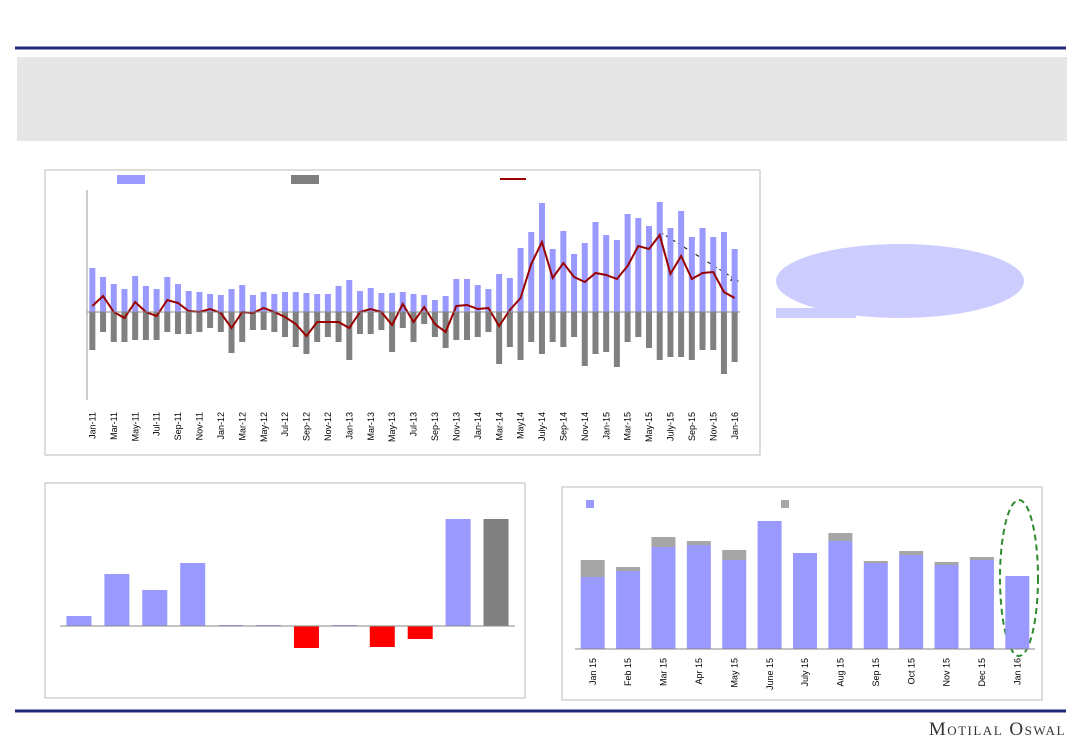 Image resolution: width=1083 pixels, height=750 pixels. I want to click on x-tick-label: Mar-11, so click(114, 426).